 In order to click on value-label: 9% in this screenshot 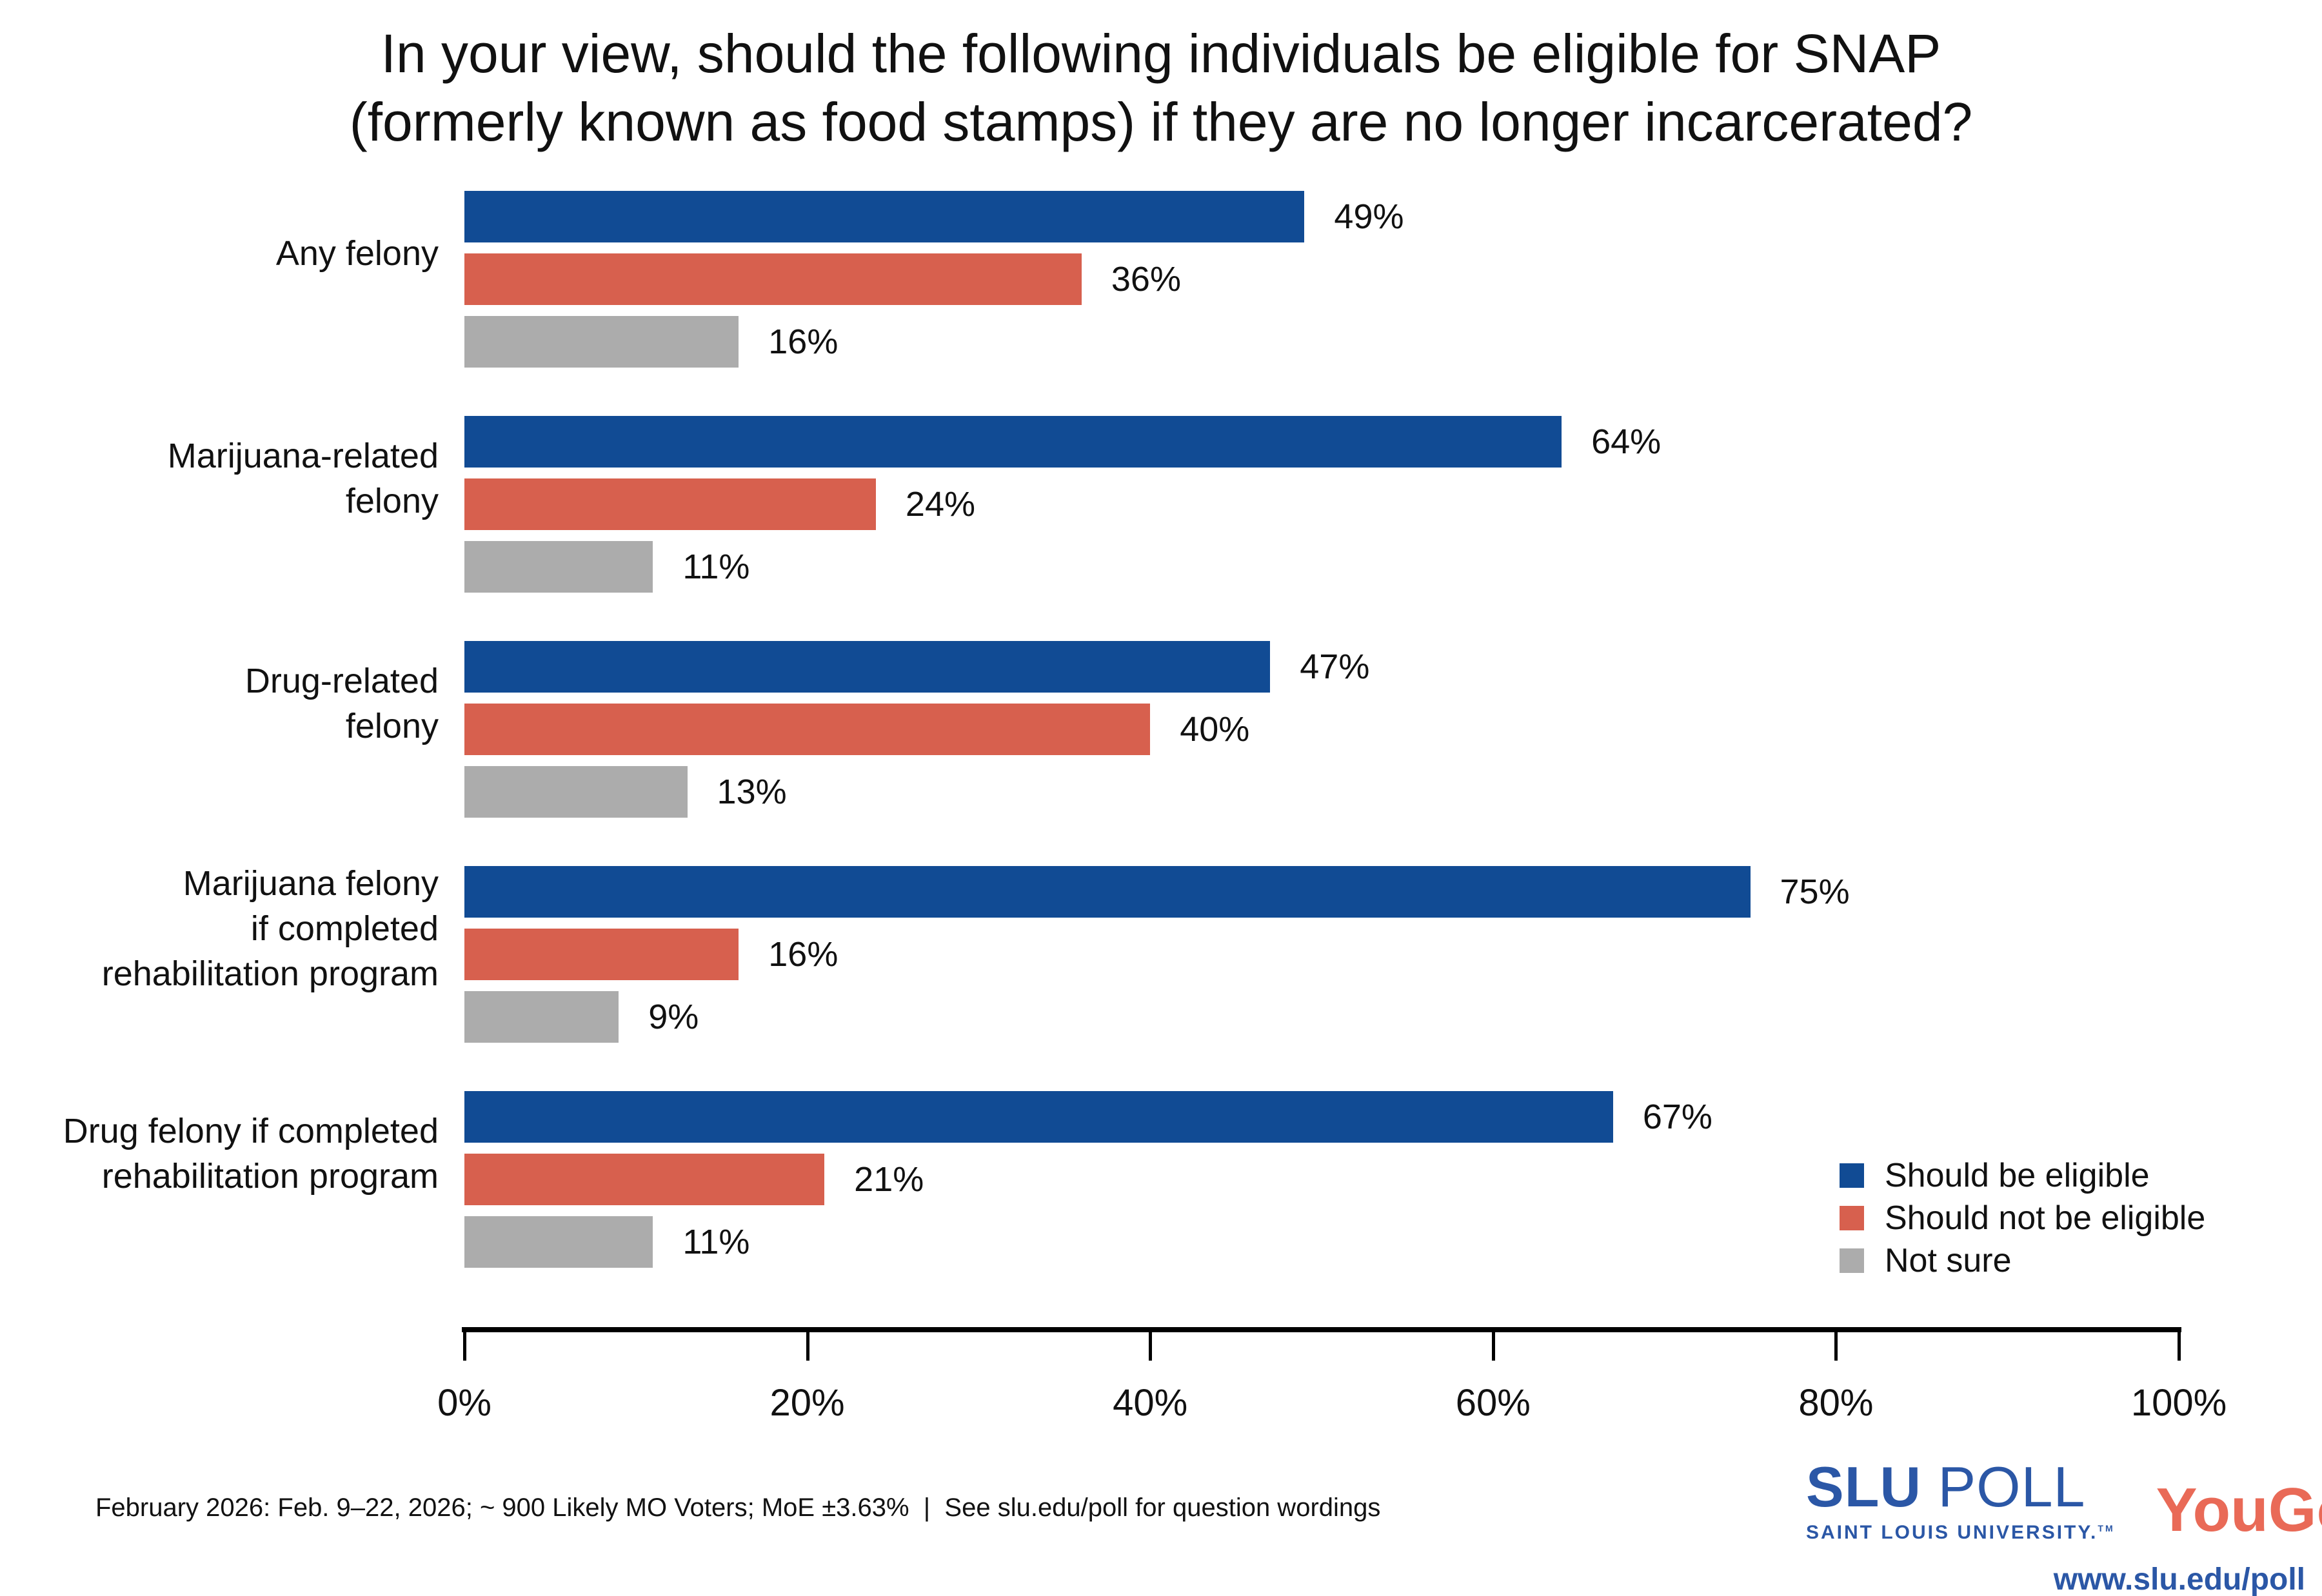, I will do `click(673, 1017)`.